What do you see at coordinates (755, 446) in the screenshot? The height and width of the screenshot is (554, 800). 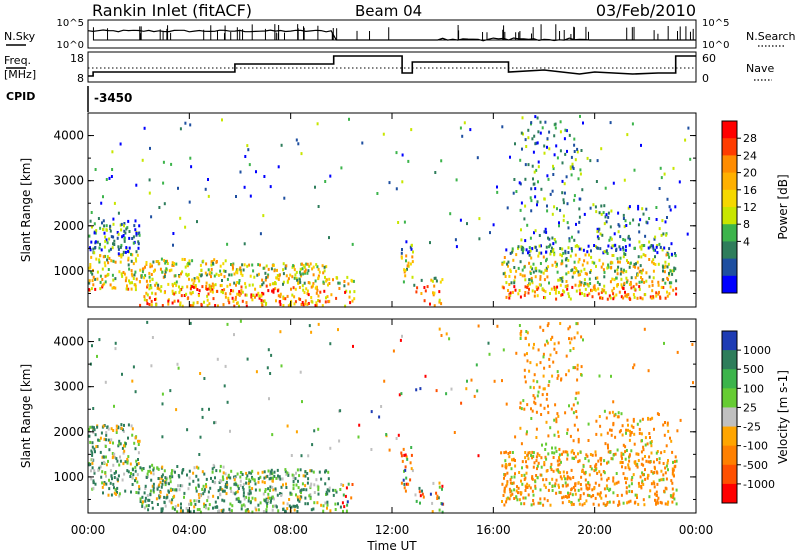 I see `colorbar-tick-label: -100` at bounding box center [755, 446].